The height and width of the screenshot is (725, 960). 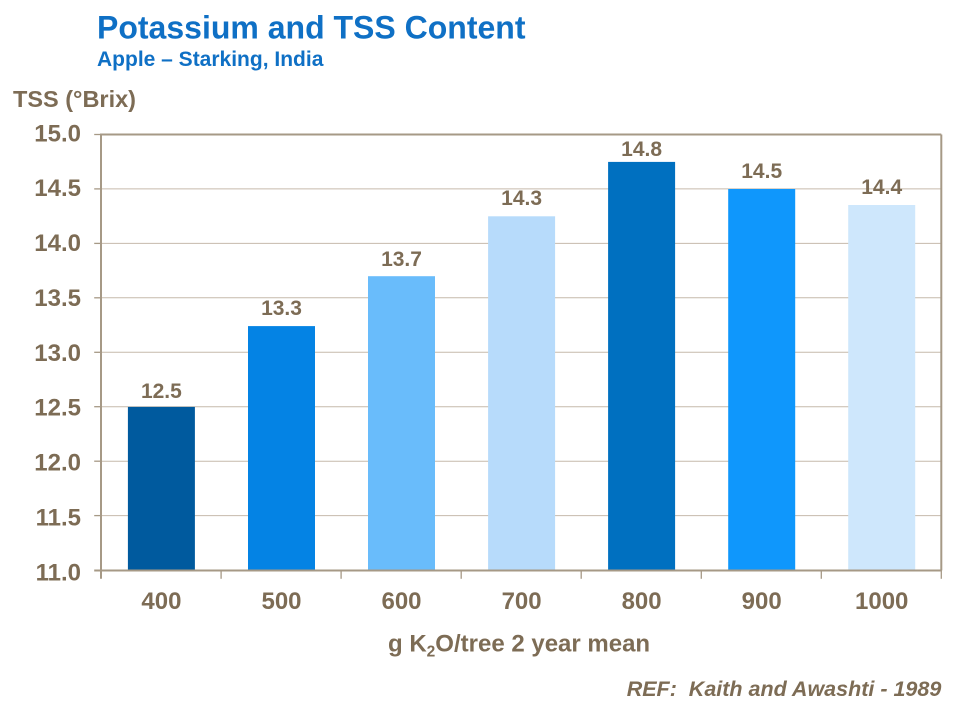 I want to click on svg-text: 14.4, so click(x=881, y=187).